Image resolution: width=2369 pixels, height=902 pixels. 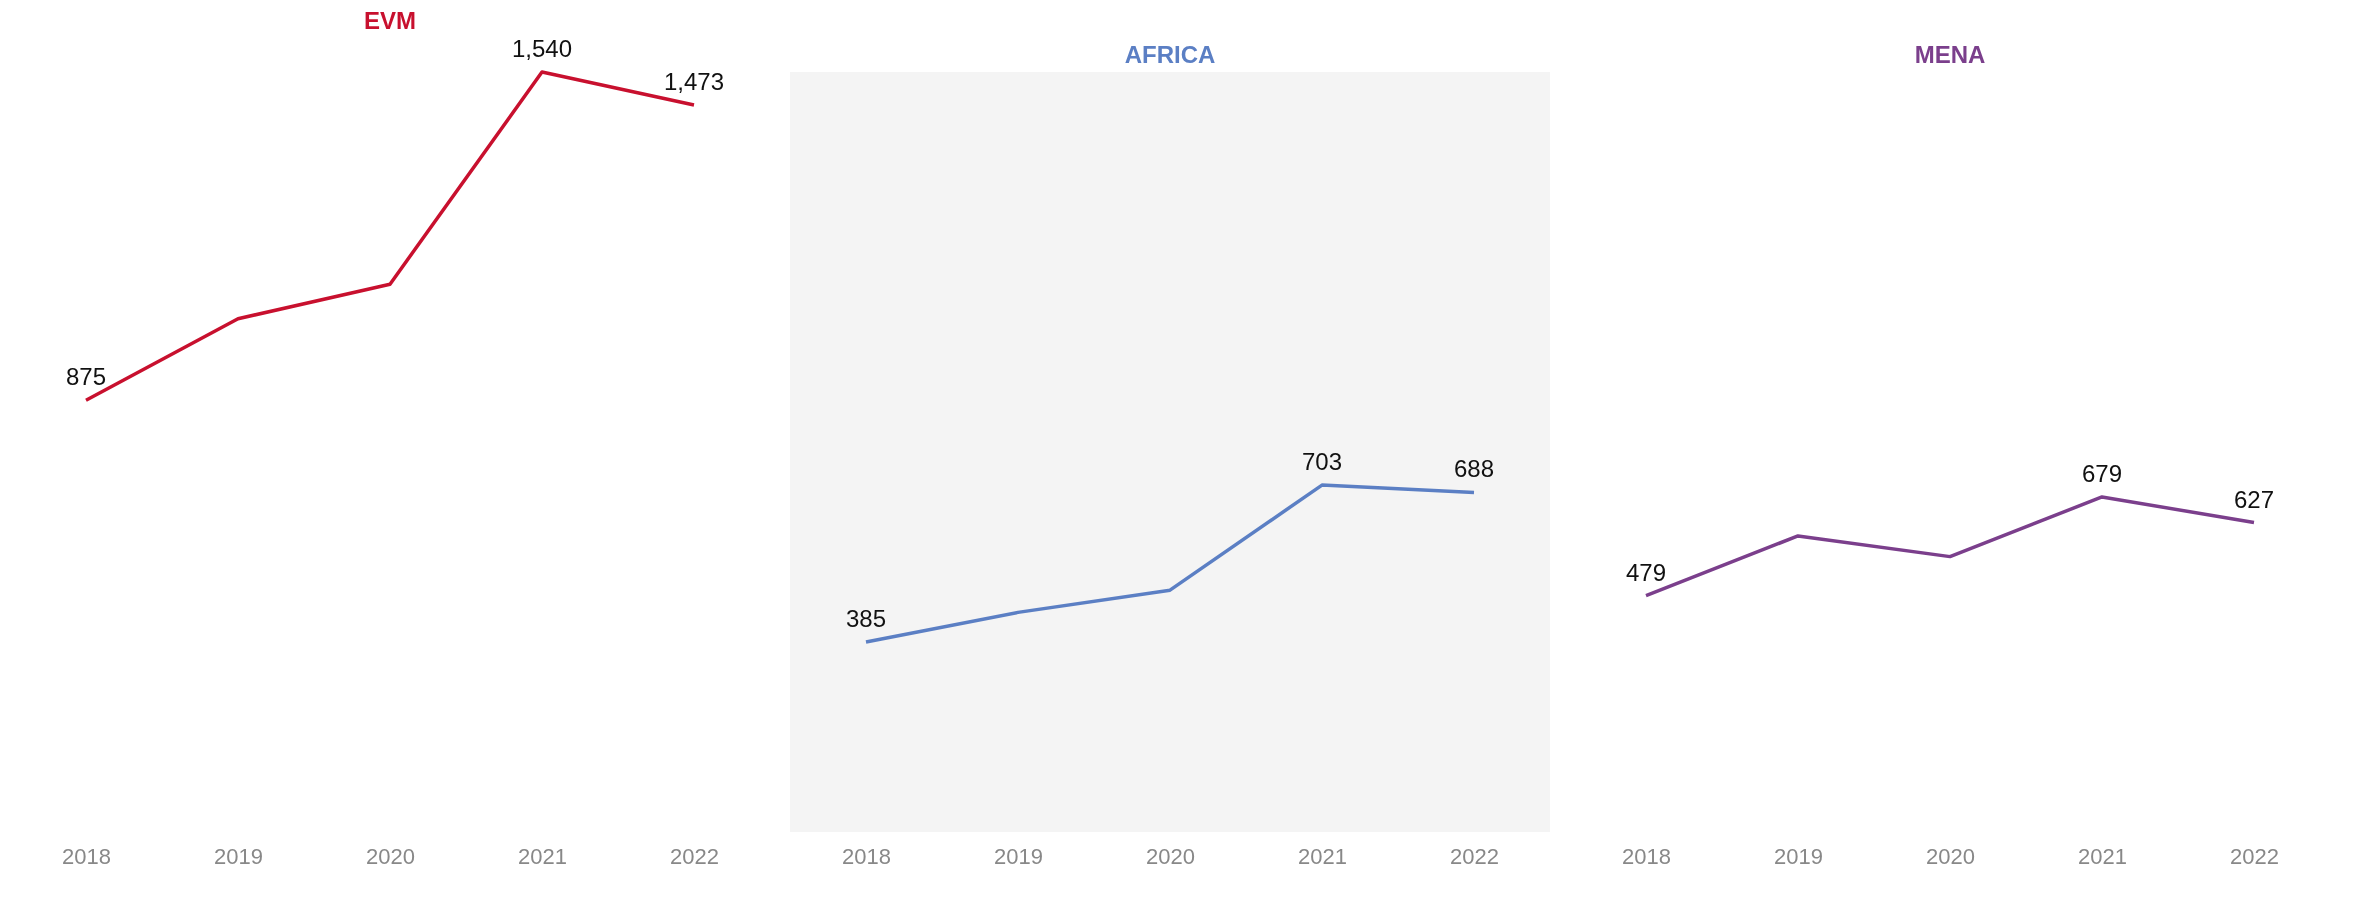 I want to click on data-label: 627, so click(x=2254, y=499).